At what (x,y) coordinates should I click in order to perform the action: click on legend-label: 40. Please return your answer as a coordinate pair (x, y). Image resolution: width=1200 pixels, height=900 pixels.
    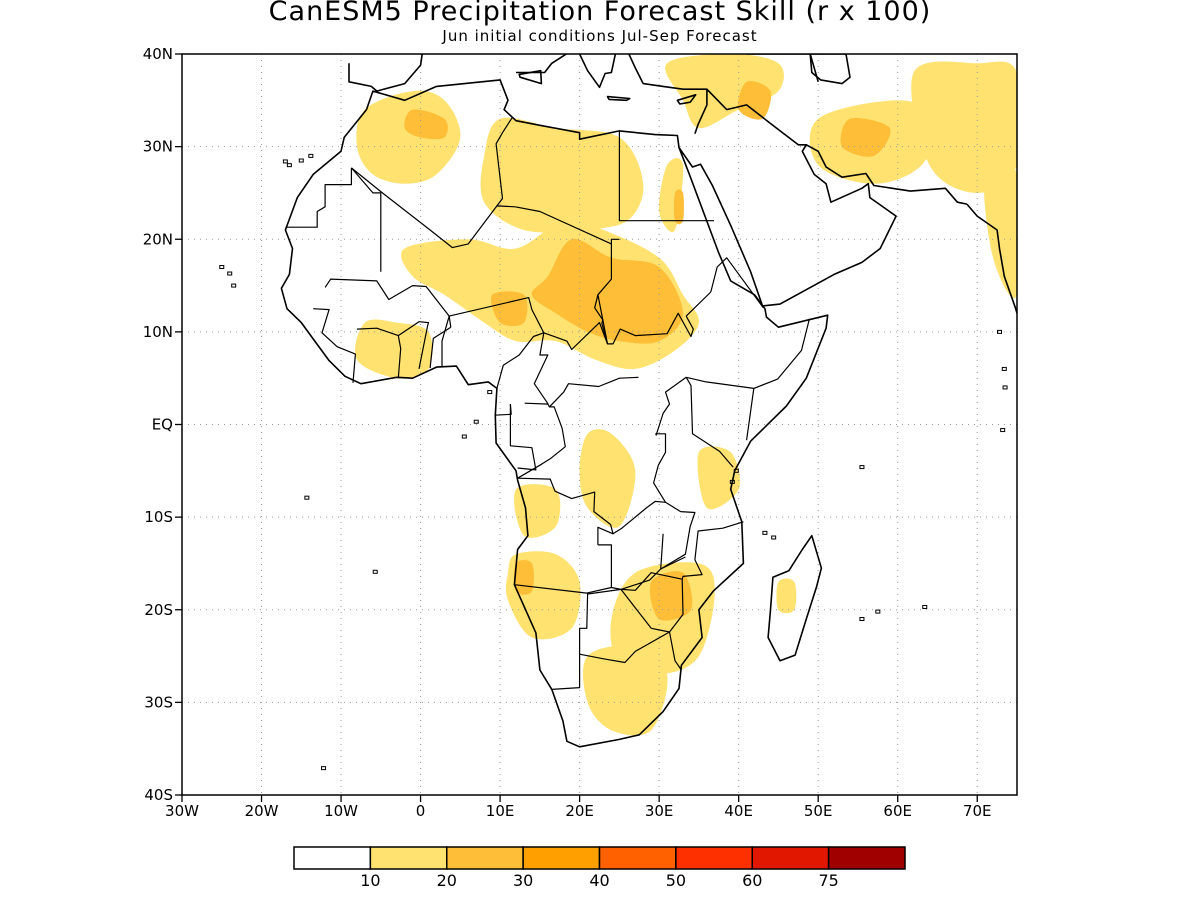
    Looking at the image, I should click on (599, 880).